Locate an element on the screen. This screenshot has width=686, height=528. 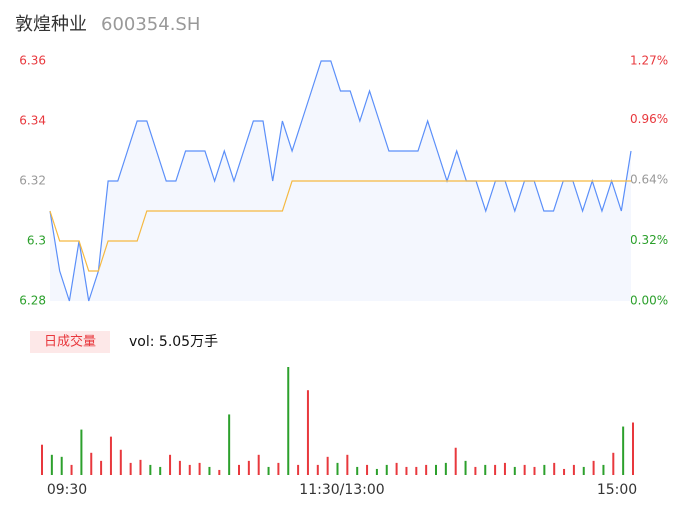
volume-badge is located at coordinates (70, 342).